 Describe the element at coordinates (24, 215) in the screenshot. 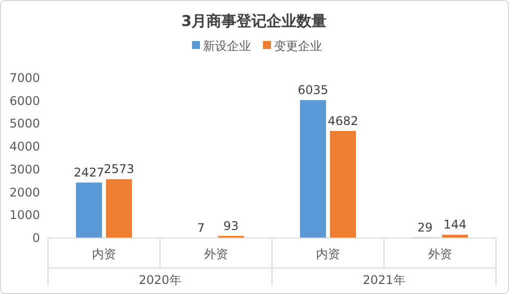

I see `y-tick-label: 1000` at that location.